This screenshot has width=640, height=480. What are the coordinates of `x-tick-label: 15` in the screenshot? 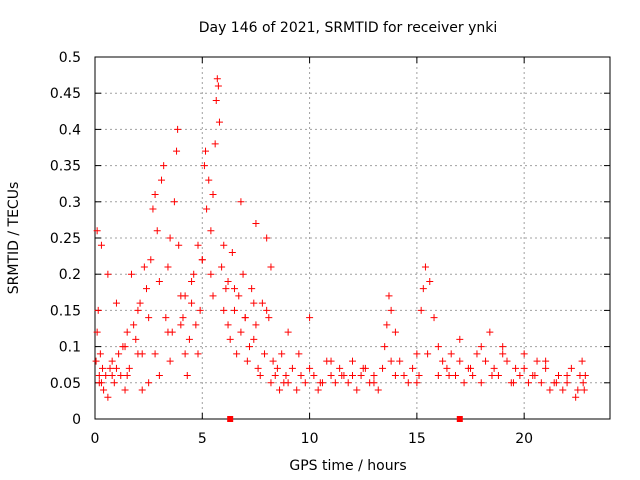 It's located at (417, 439).